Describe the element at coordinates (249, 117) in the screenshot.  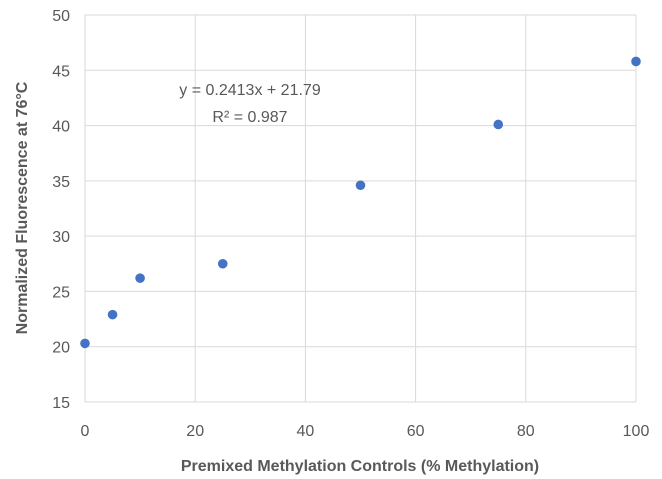
I see `trendline-r-squared: R² = 0.987` at that location.